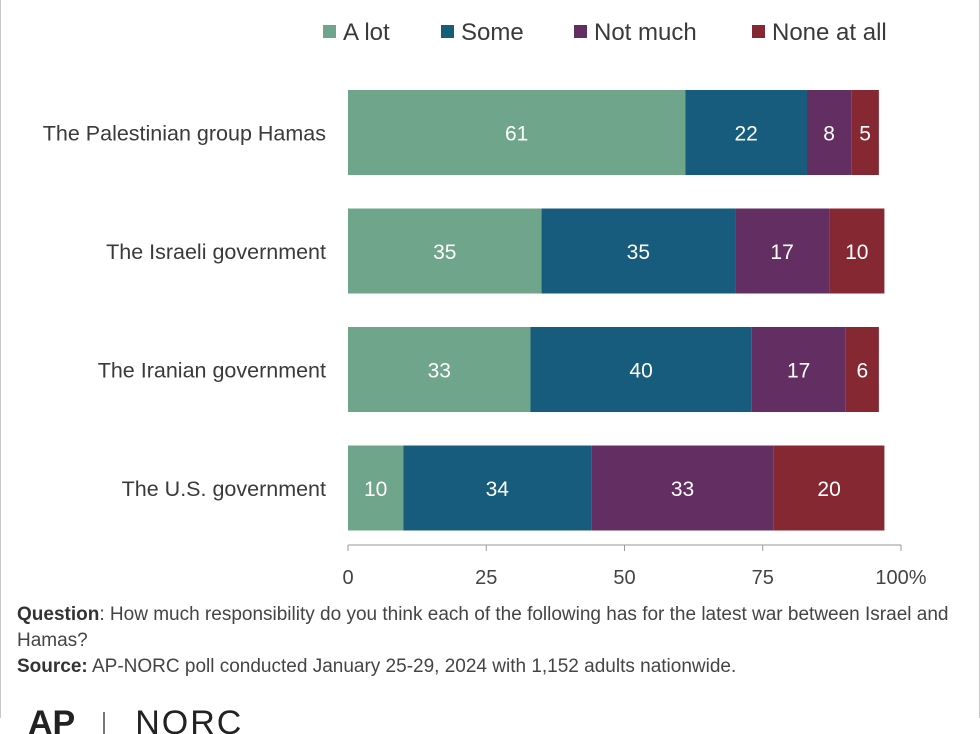 The image size is (980, 734). Describe the element at coordinates (329, 31) in the screenshot. I see `legend-swatch-a-lot` at that location.